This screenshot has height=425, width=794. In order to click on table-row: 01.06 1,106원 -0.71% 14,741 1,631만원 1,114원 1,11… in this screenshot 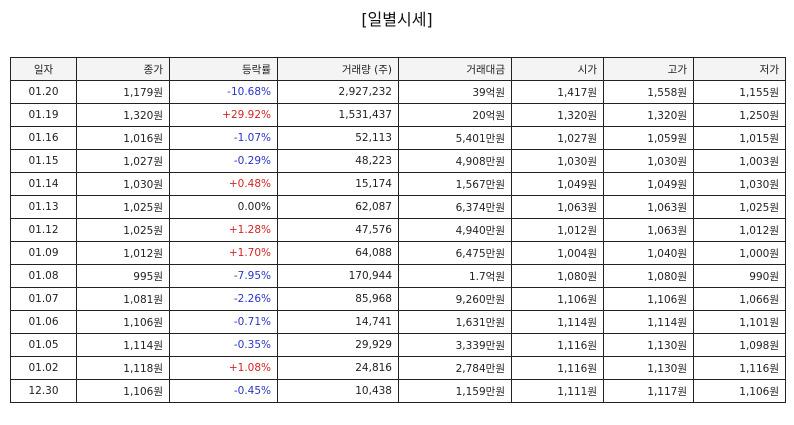, I will do `click(398, 322)`.